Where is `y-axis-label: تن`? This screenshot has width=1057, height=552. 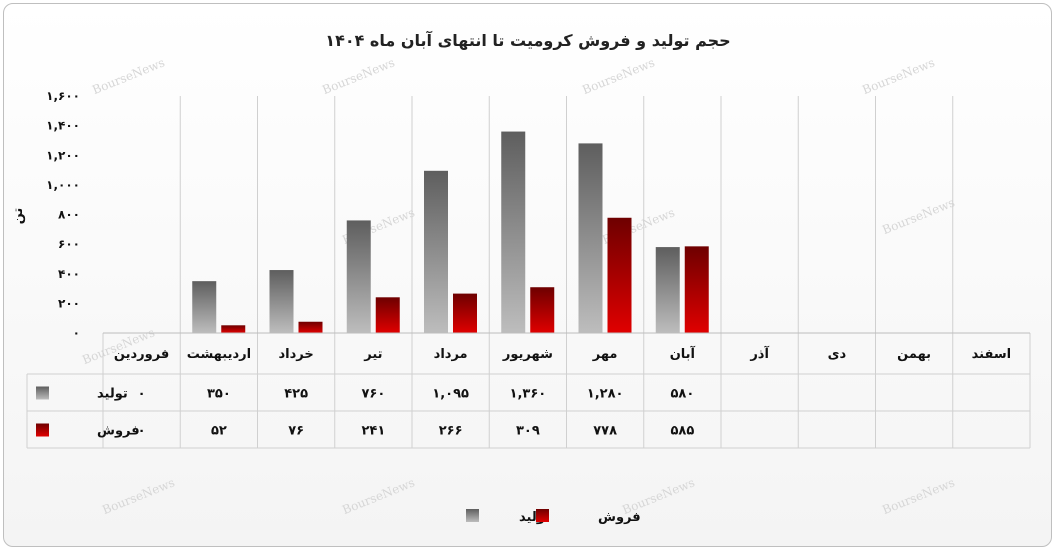
y-axis-label: تن is located at coordinates (18, 216).